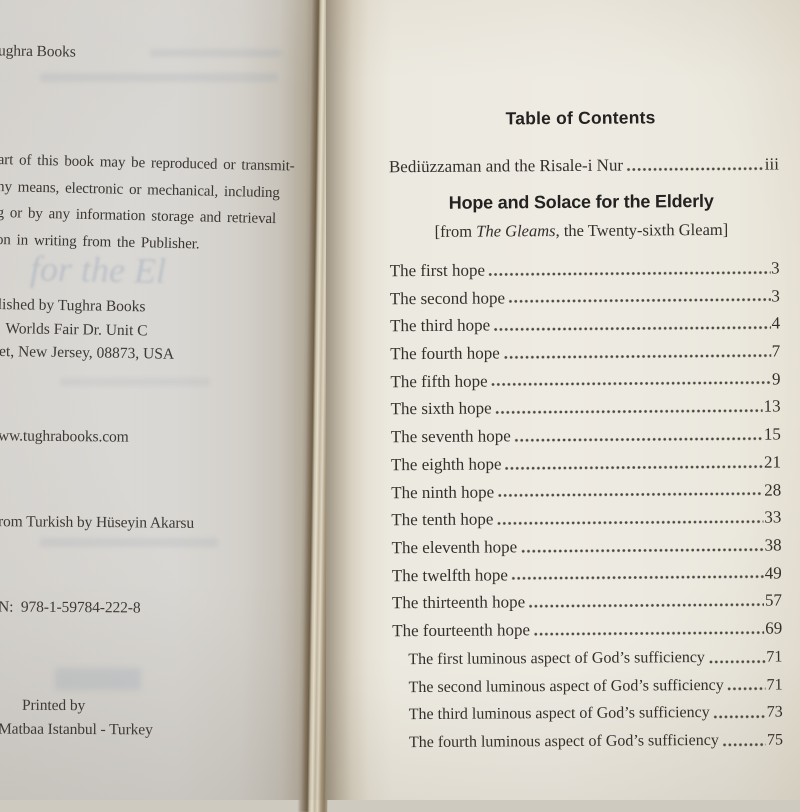 The width and height of the screenshot is (800, 812). Describe the element at coordinates (439, 381) in the screenshot. I see `toc-entry-label: The fifth hope` at that location.